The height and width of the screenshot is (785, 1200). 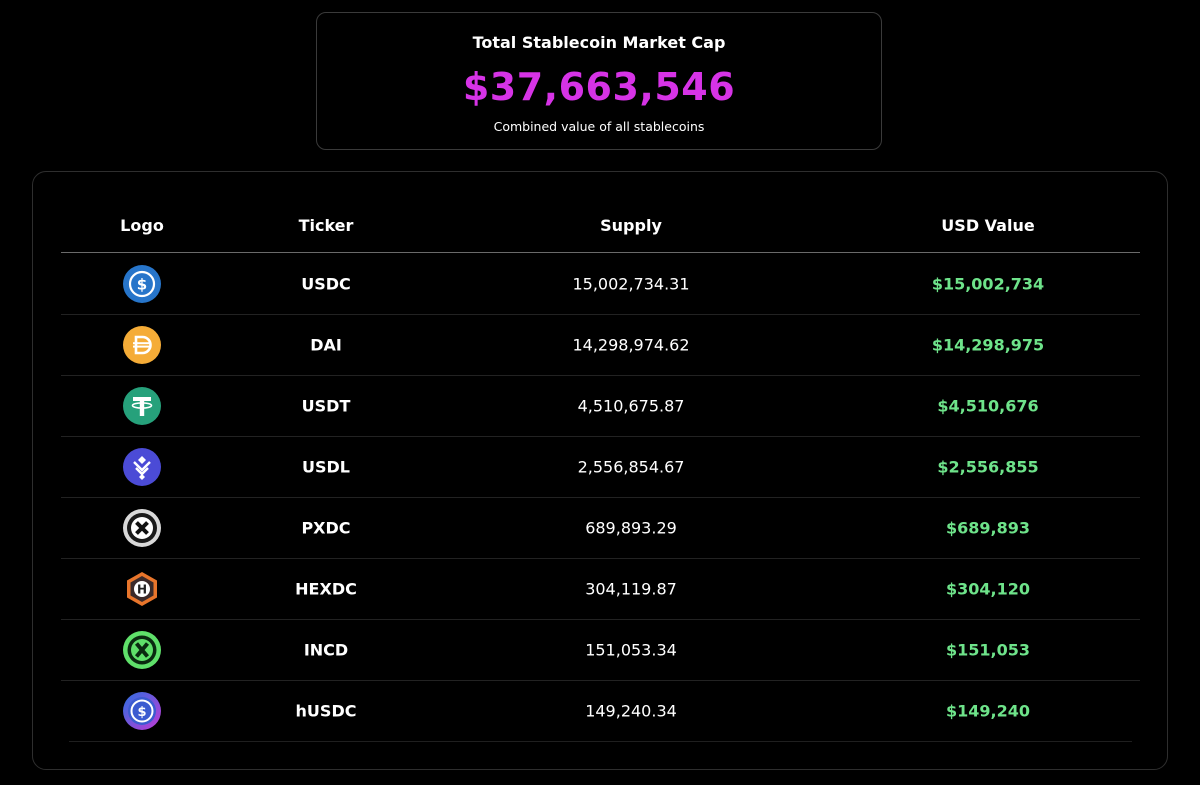 I want to click on supply-cell: 149,240.34, so click(x=631, y=710).